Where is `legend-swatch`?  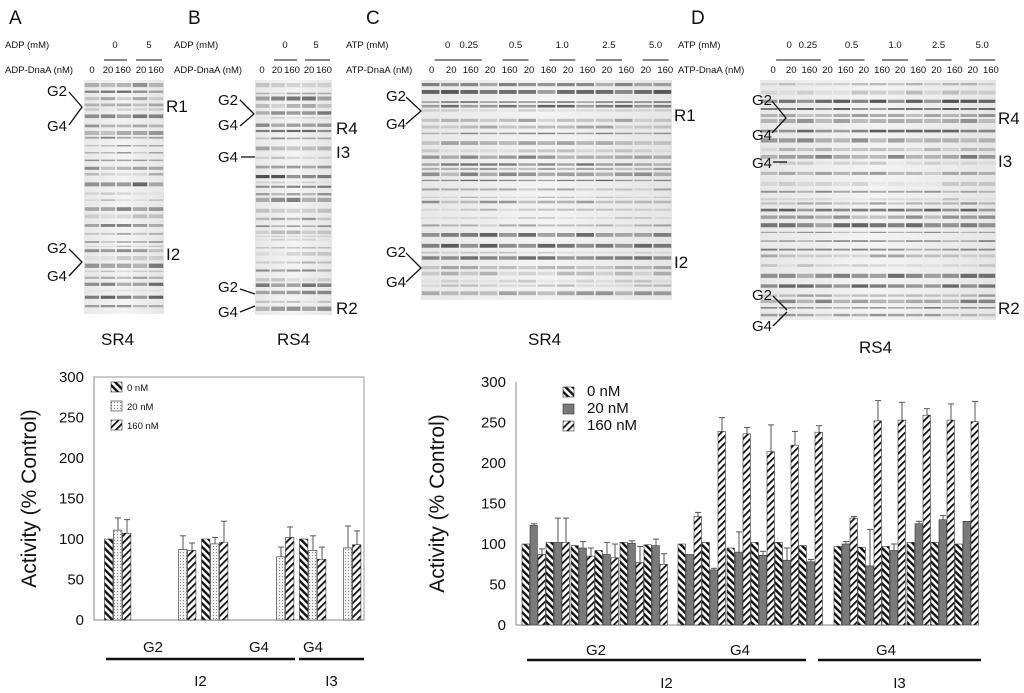
legend-swatch is located at coordinates (568, 409).